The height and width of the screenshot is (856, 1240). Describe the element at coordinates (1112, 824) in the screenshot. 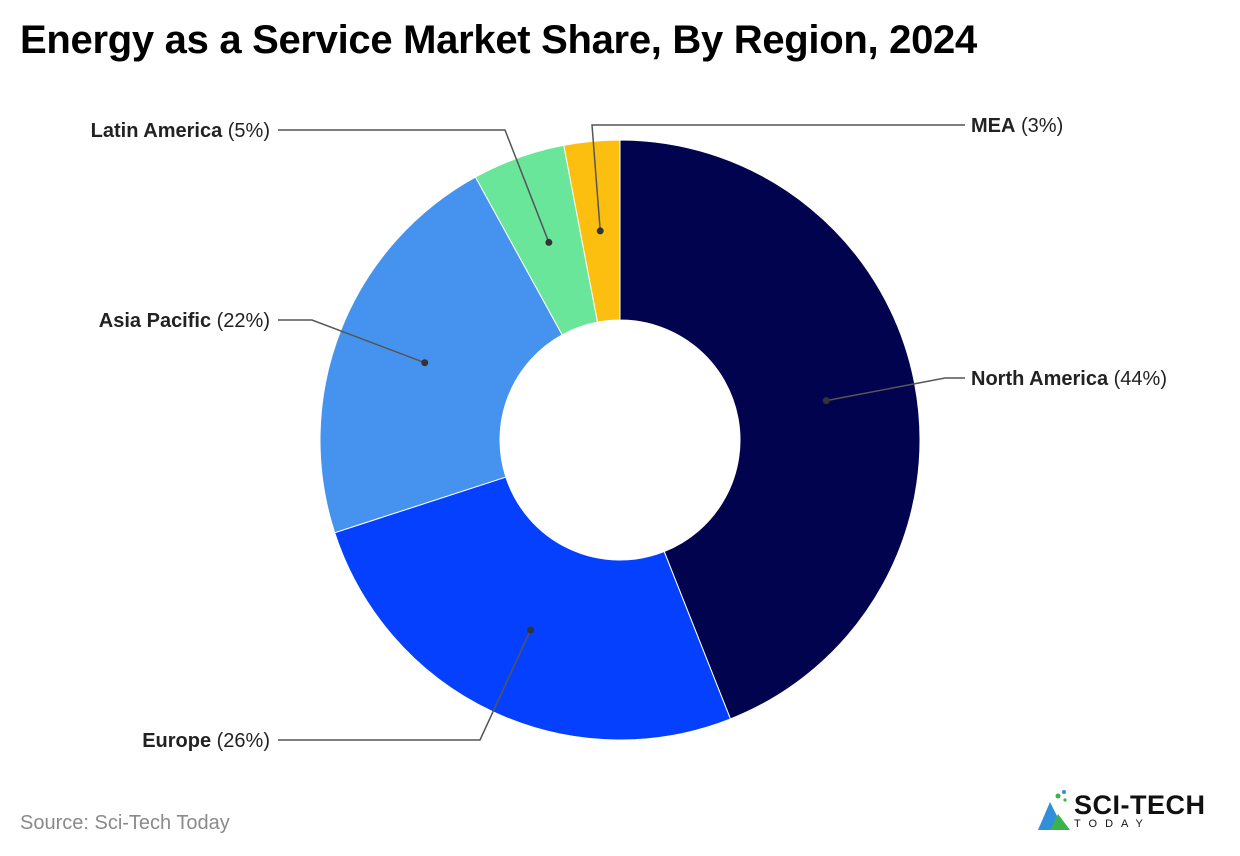

I see `logo-subtitle: TODAY` at that location.